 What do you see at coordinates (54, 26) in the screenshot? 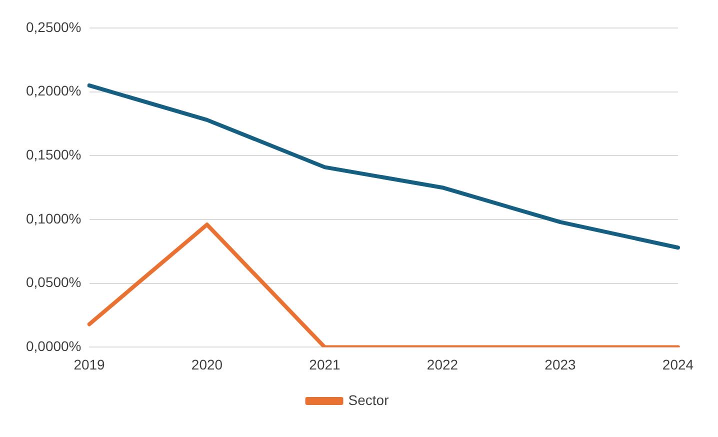
I see `y-tick-label: 0,2500%` at bounding box center [54, 26].